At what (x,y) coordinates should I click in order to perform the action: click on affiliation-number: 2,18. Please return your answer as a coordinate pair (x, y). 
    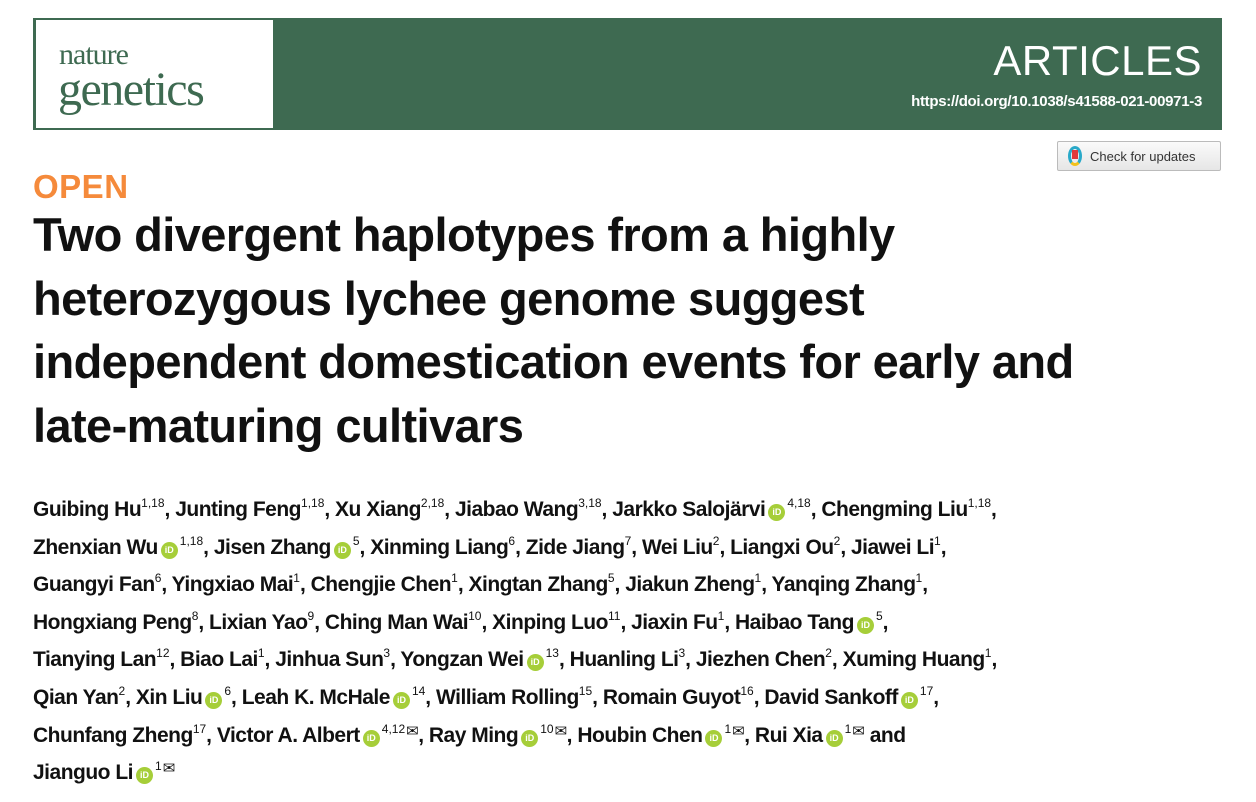
    Looking at the image, I should click on (432, 503).